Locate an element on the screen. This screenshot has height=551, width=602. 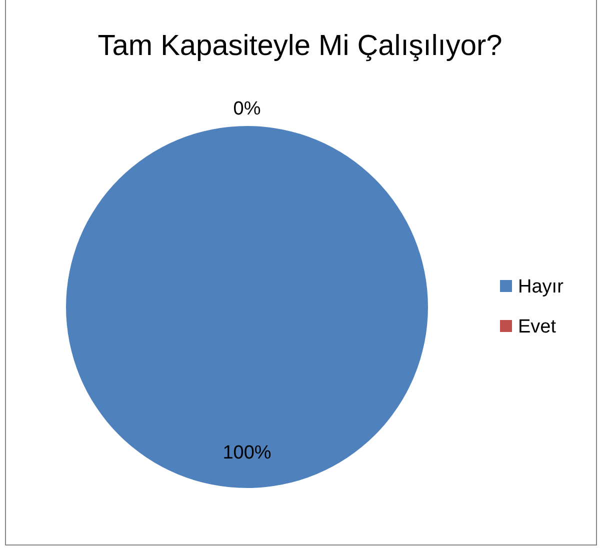
legend-label: Evet is located at coordinates (537, 327).